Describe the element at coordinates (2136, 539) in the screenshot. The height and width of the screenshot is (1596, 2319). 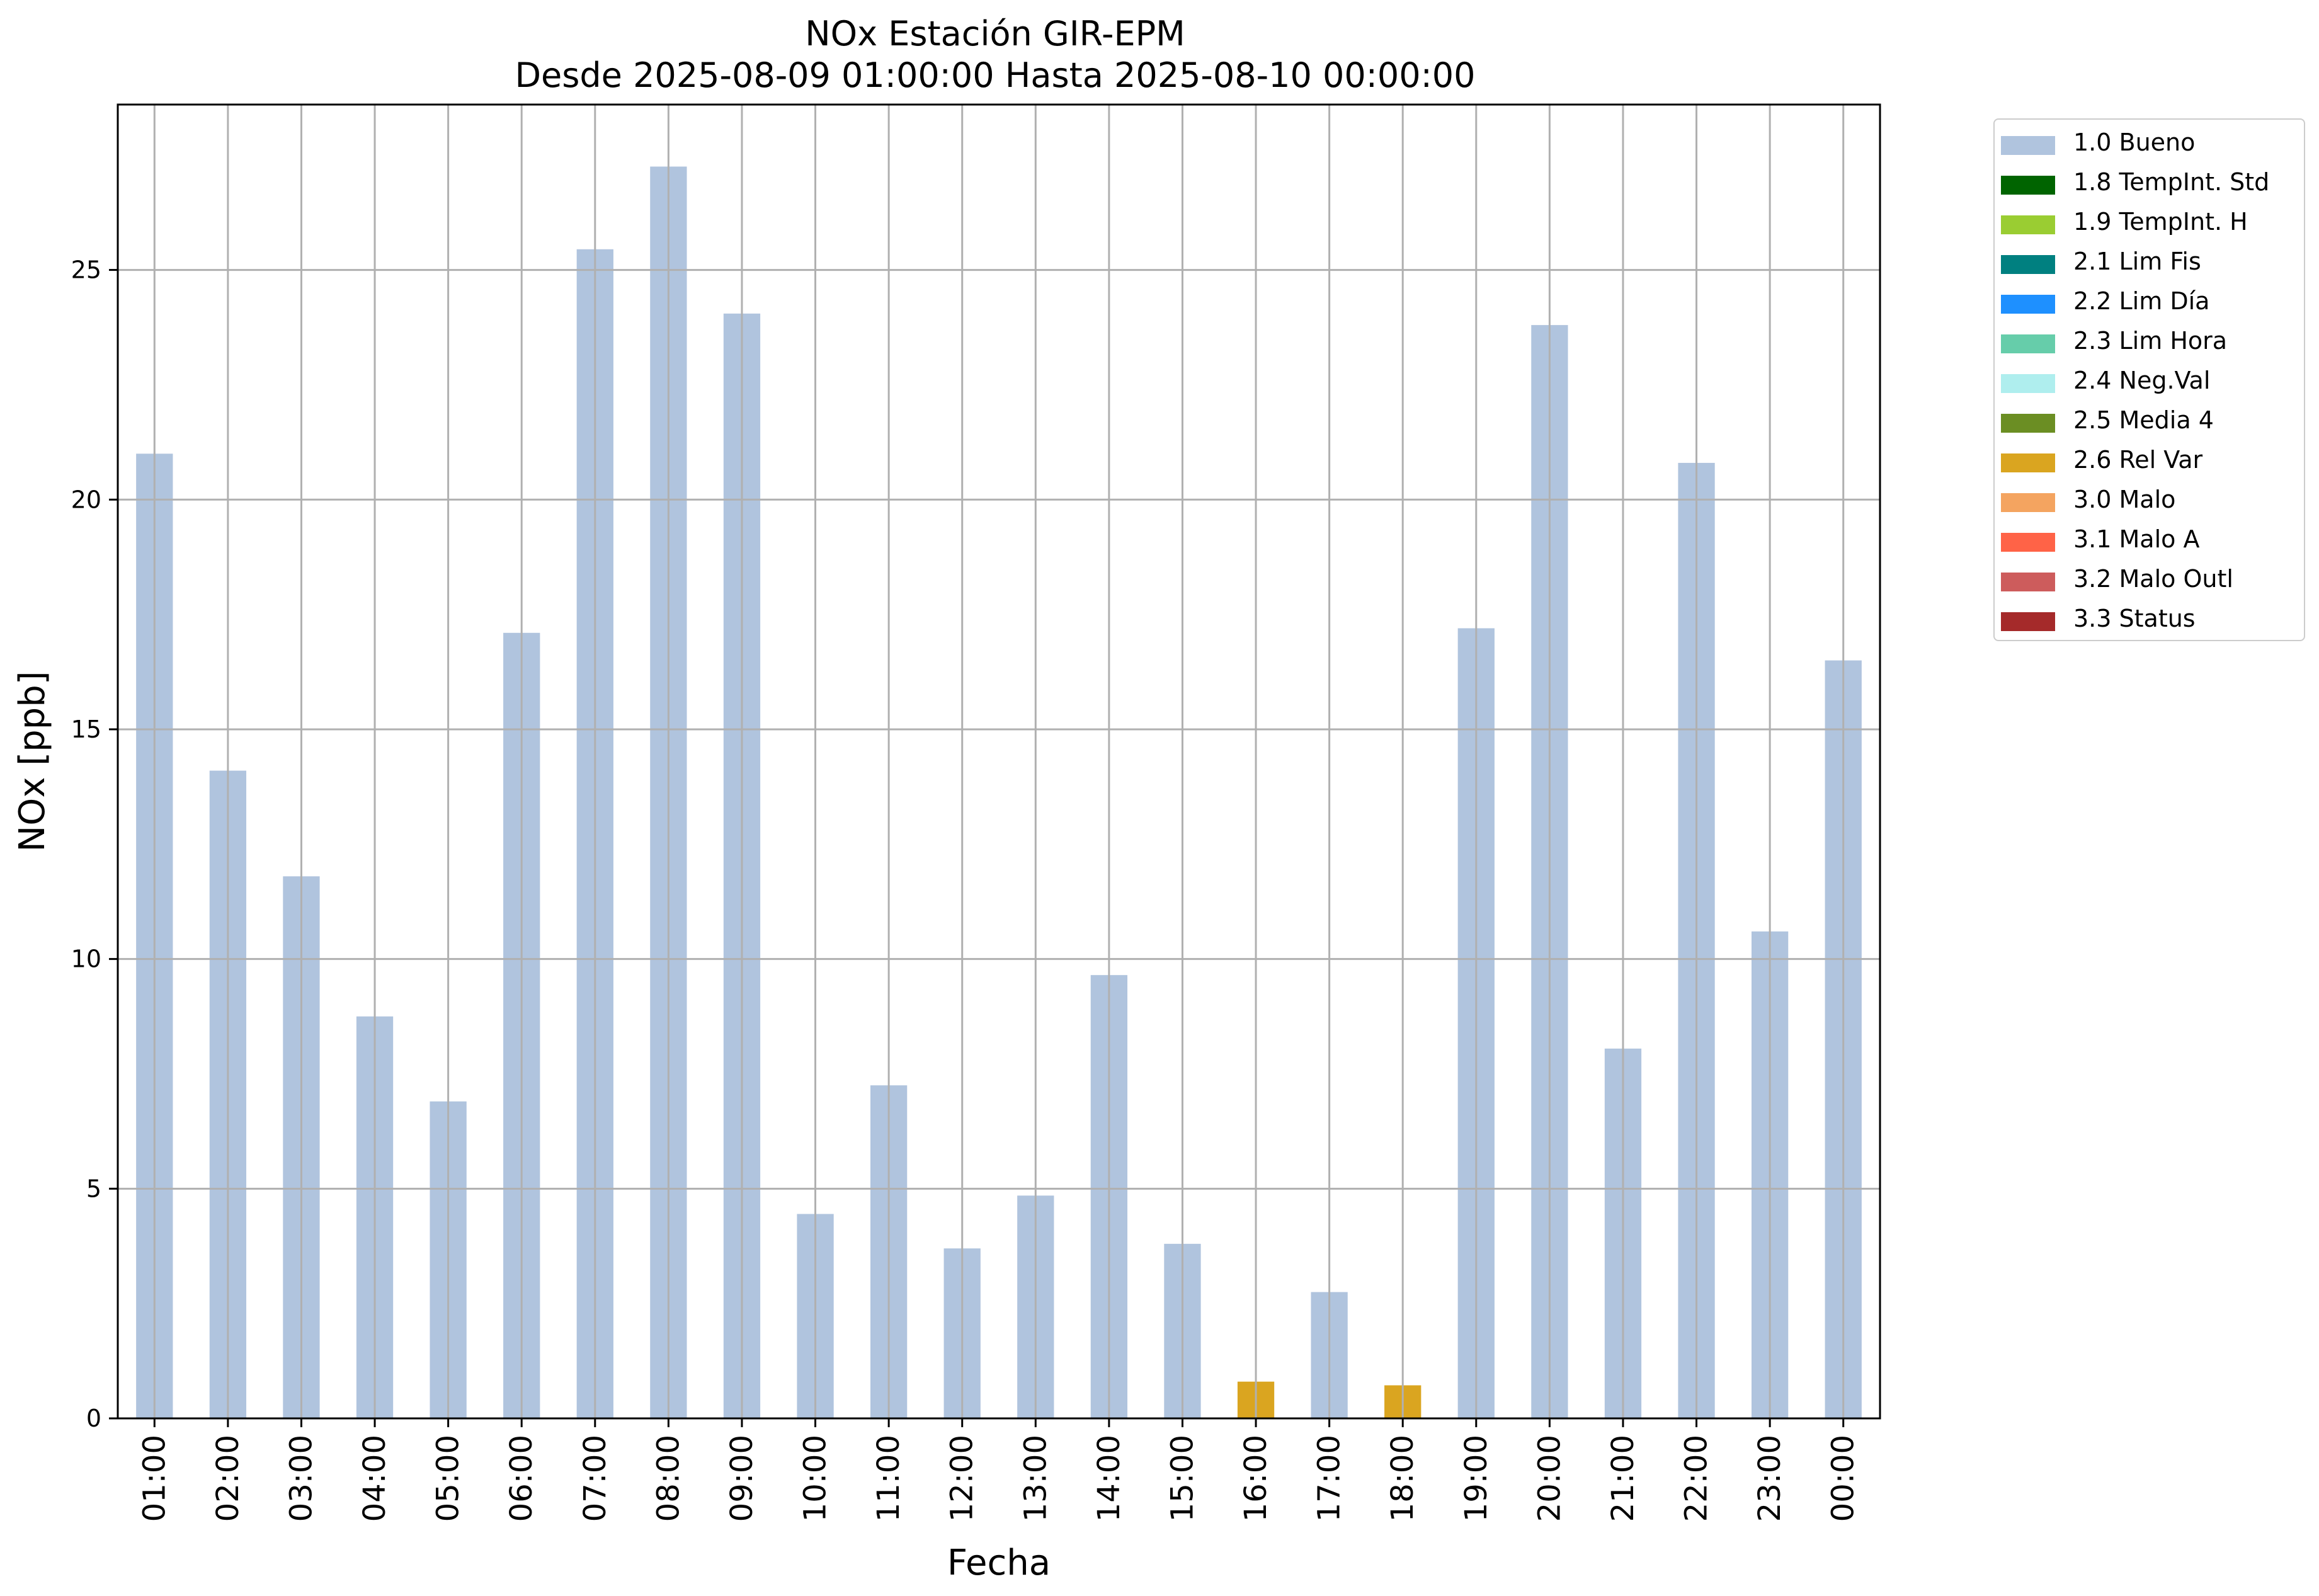
I see `legend-label: 3.1 Malo A` at that location.